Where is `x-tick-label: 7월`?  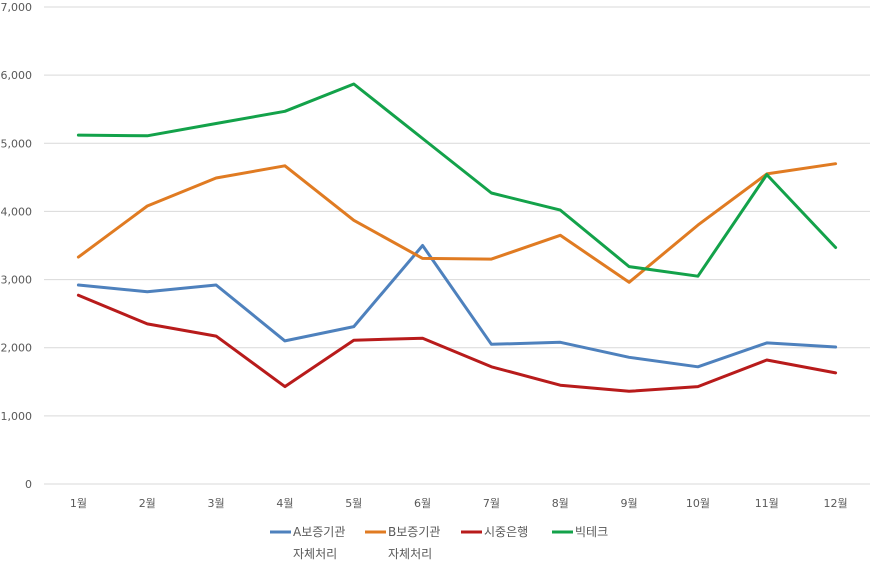 x-tick-label: 7월 is located at coordinates (491, 503).